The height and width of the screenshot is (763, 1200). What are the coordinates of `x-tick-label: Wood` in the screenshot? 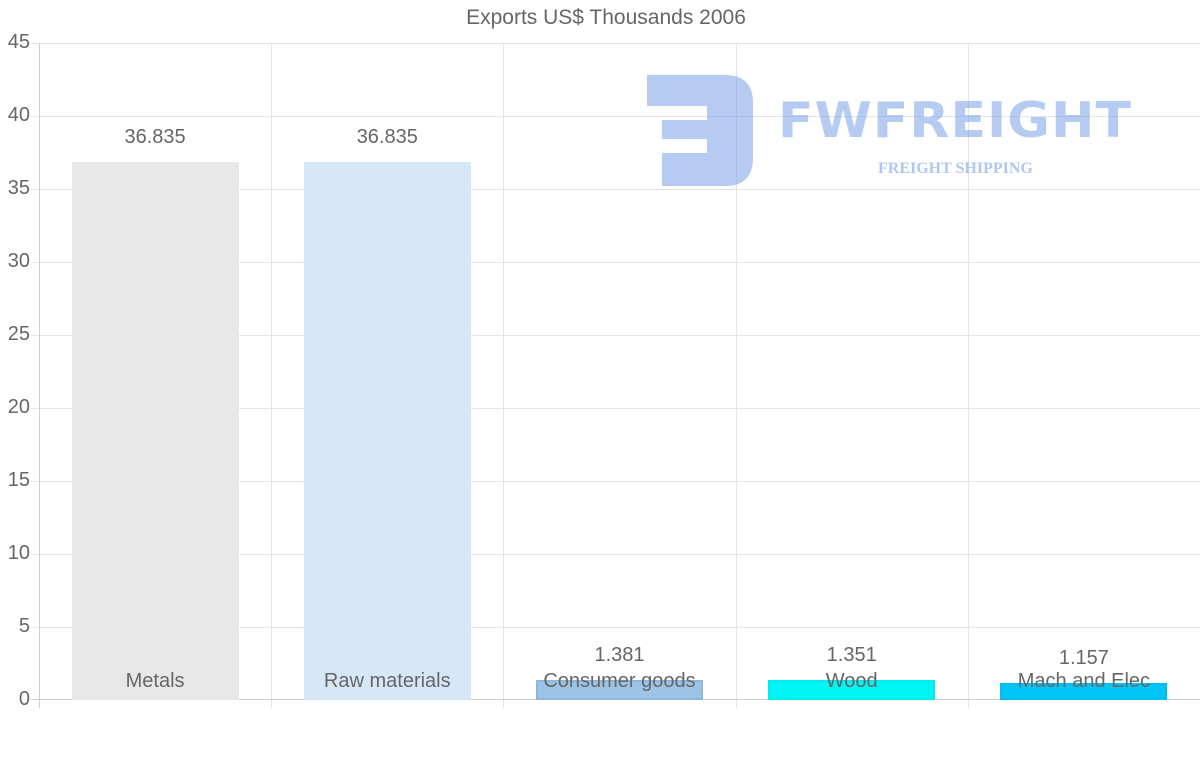 It's located at (851, 681).